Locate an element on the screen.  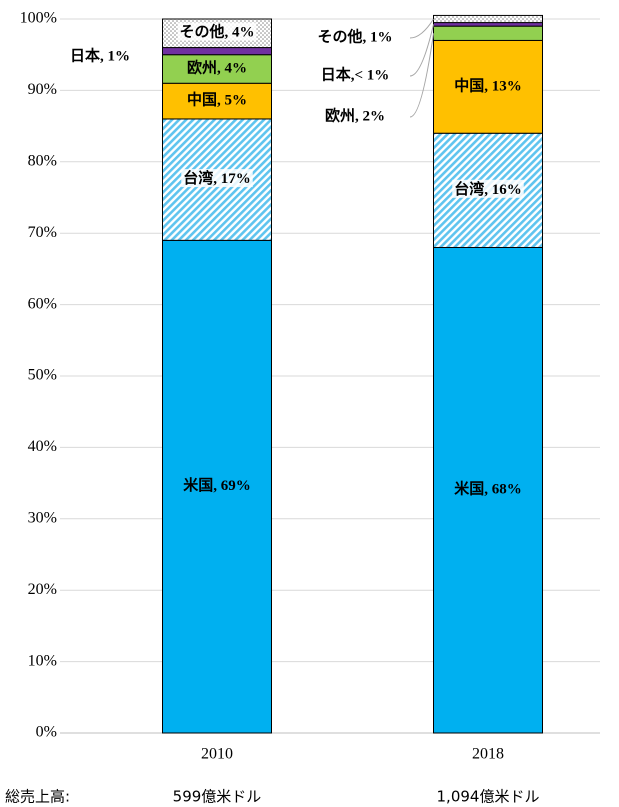
data-label: 中国, 5% is located at coordinates (217, 100).